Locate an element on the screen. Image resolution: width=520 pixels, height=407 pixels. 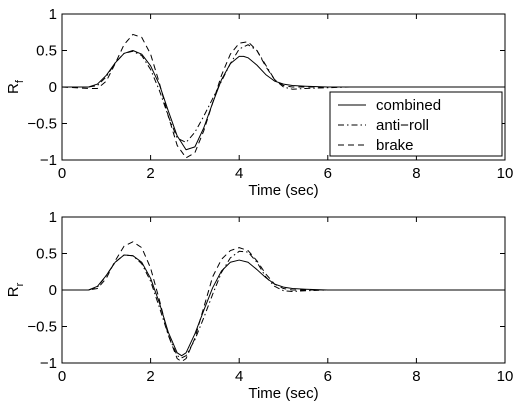
y-axis-label-subscript: f is located at coordinates (20, 81).